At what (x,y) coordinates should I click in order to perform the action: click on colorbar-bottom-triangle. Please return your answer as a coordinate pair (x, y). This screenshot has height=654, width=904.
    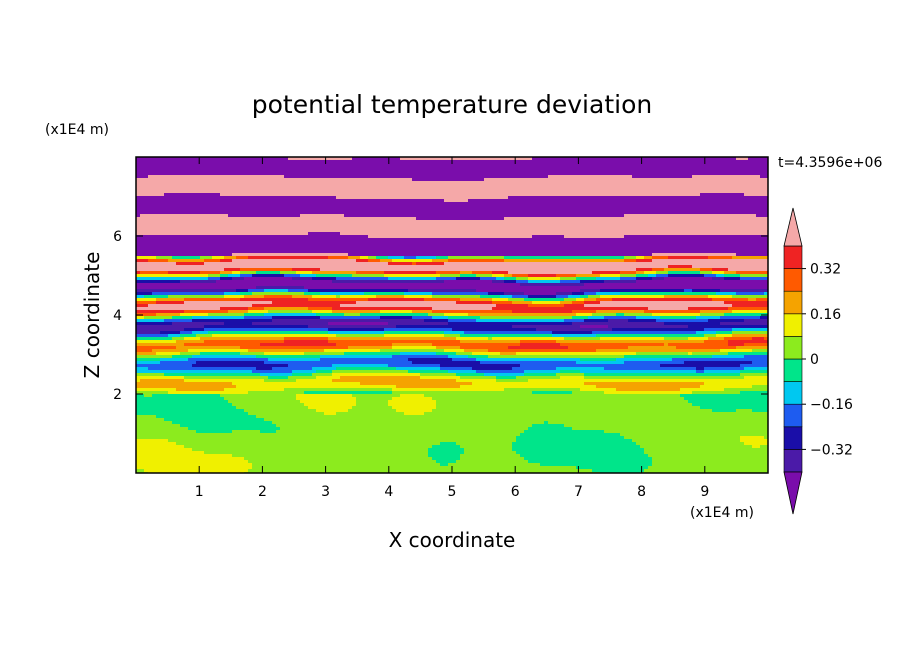
    Looking at the image, I should click on (793, 493).